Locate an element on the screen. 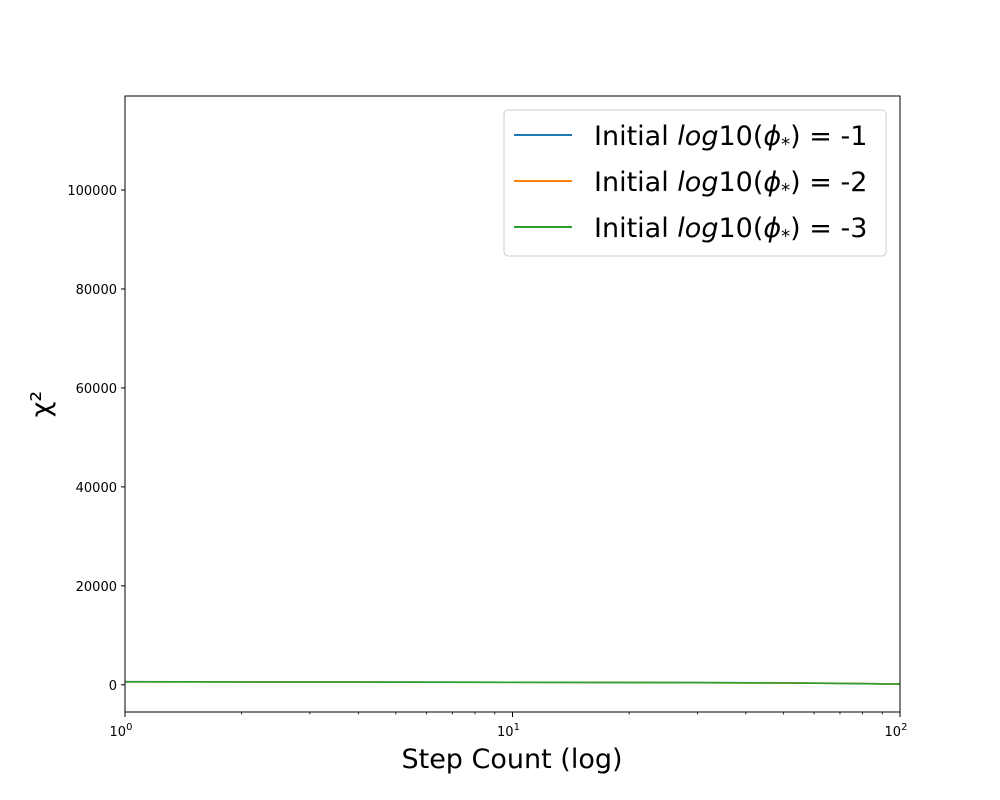  x-tick-exponent: 2 is located at coordinates (904, 727).